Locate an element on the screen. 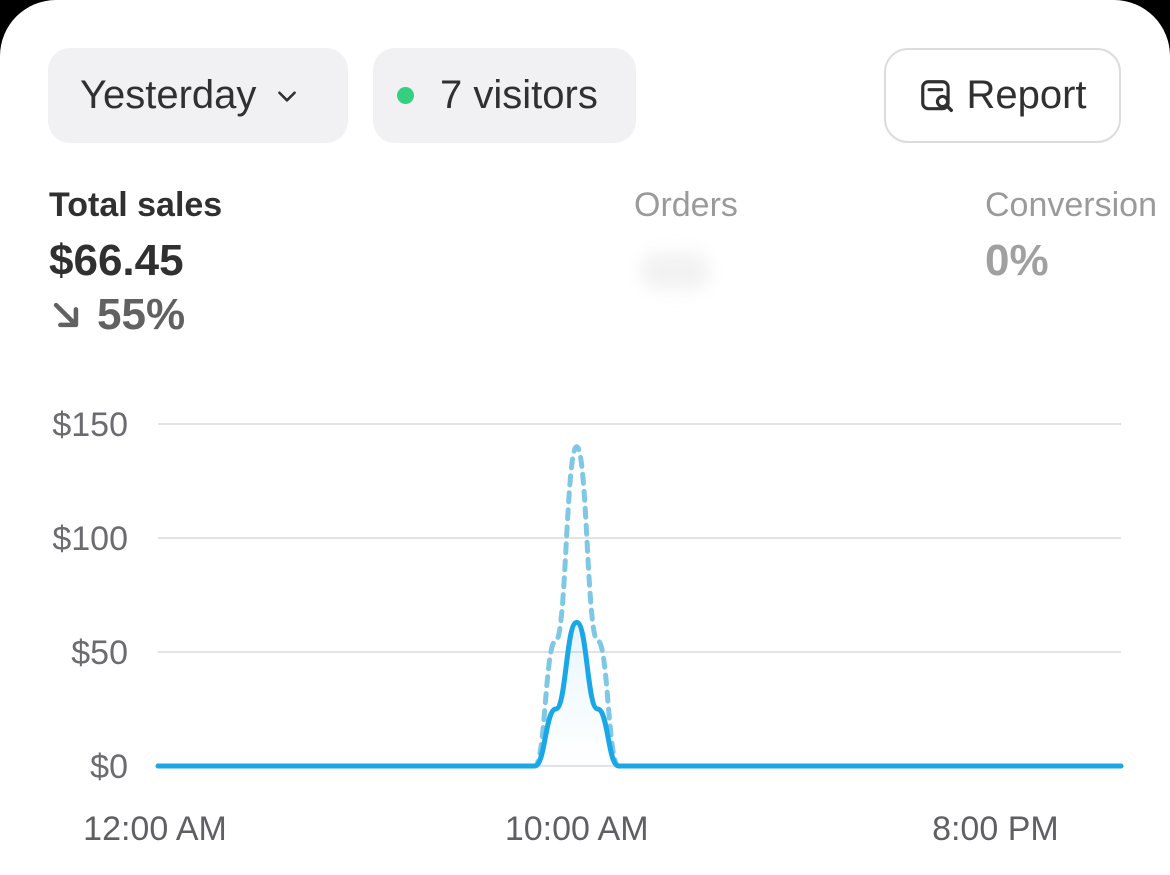  report-button-label: Report is located at coordinates (1026, 95).